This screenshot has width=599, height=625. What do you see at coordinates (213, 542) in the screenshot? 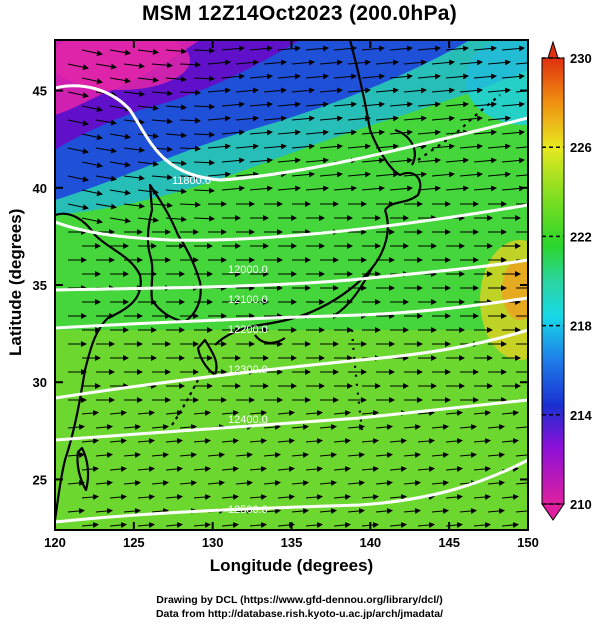
I see `x-tick-label: 130` at bounding box center [213, 542].